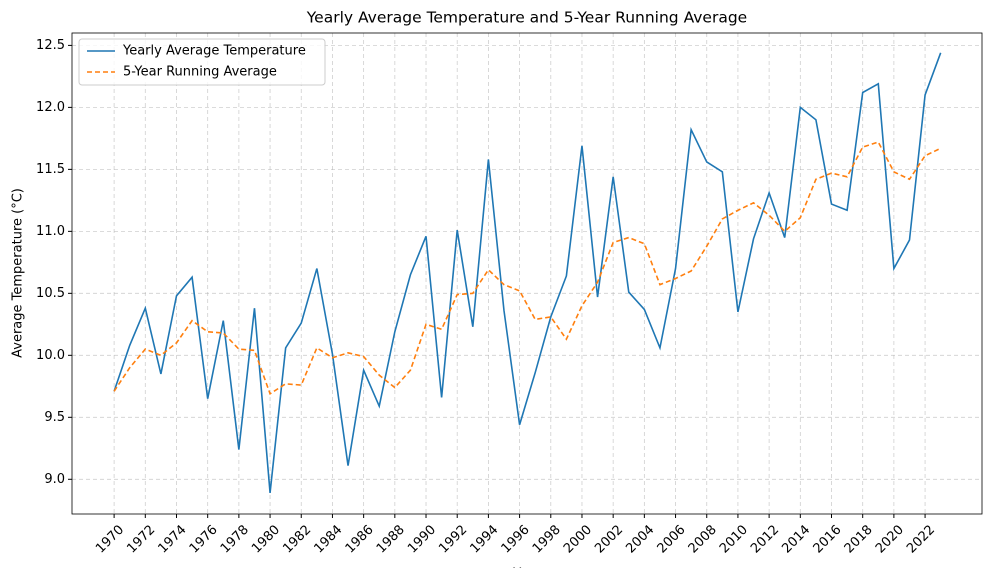  I want to click on x-tick-label: 2022, so click(921, 539).